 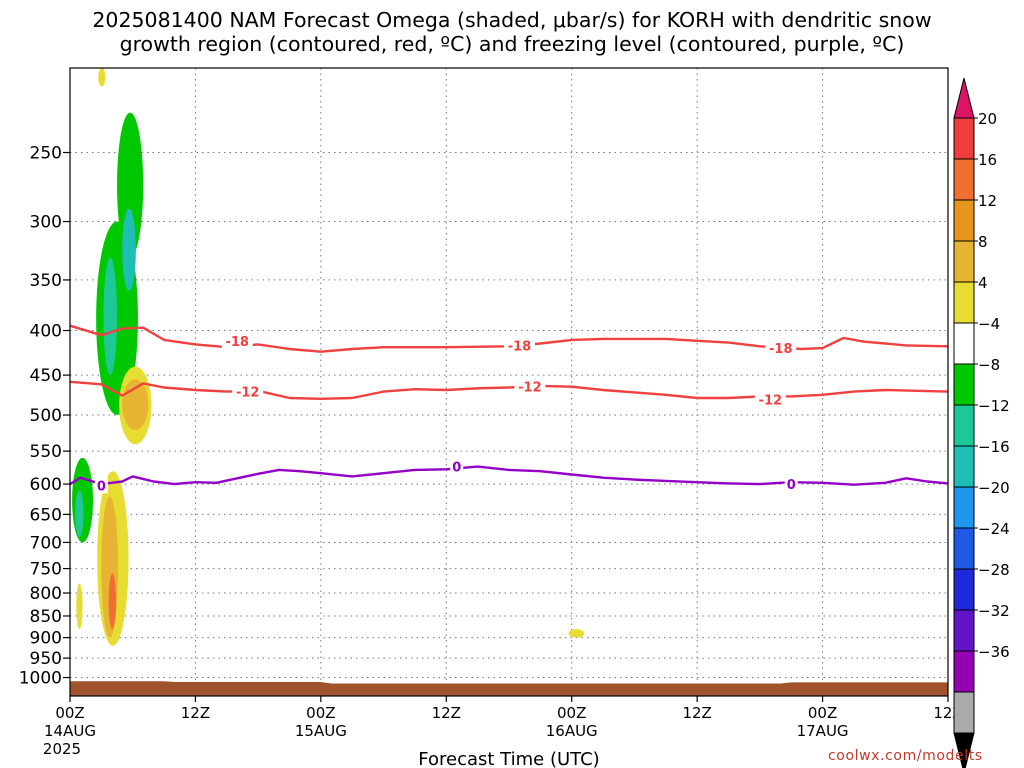 What do you see at coordinates (70, 731) in the screenshot?
I see `x-tick-date: 14AUG` at bounding box center [70, 731].